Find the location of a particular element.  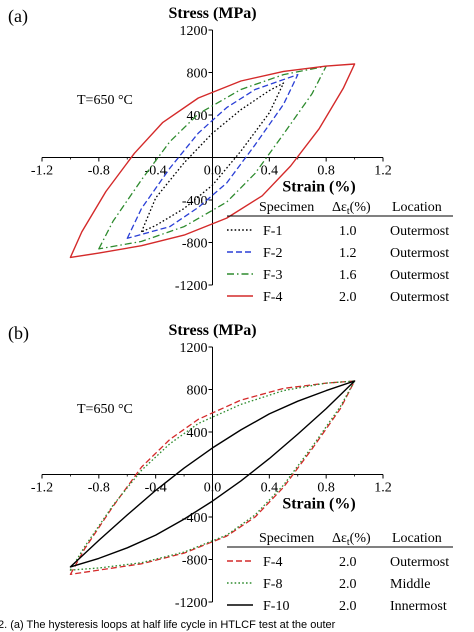

panel-label: (b) is located at coordinates (18, 333).